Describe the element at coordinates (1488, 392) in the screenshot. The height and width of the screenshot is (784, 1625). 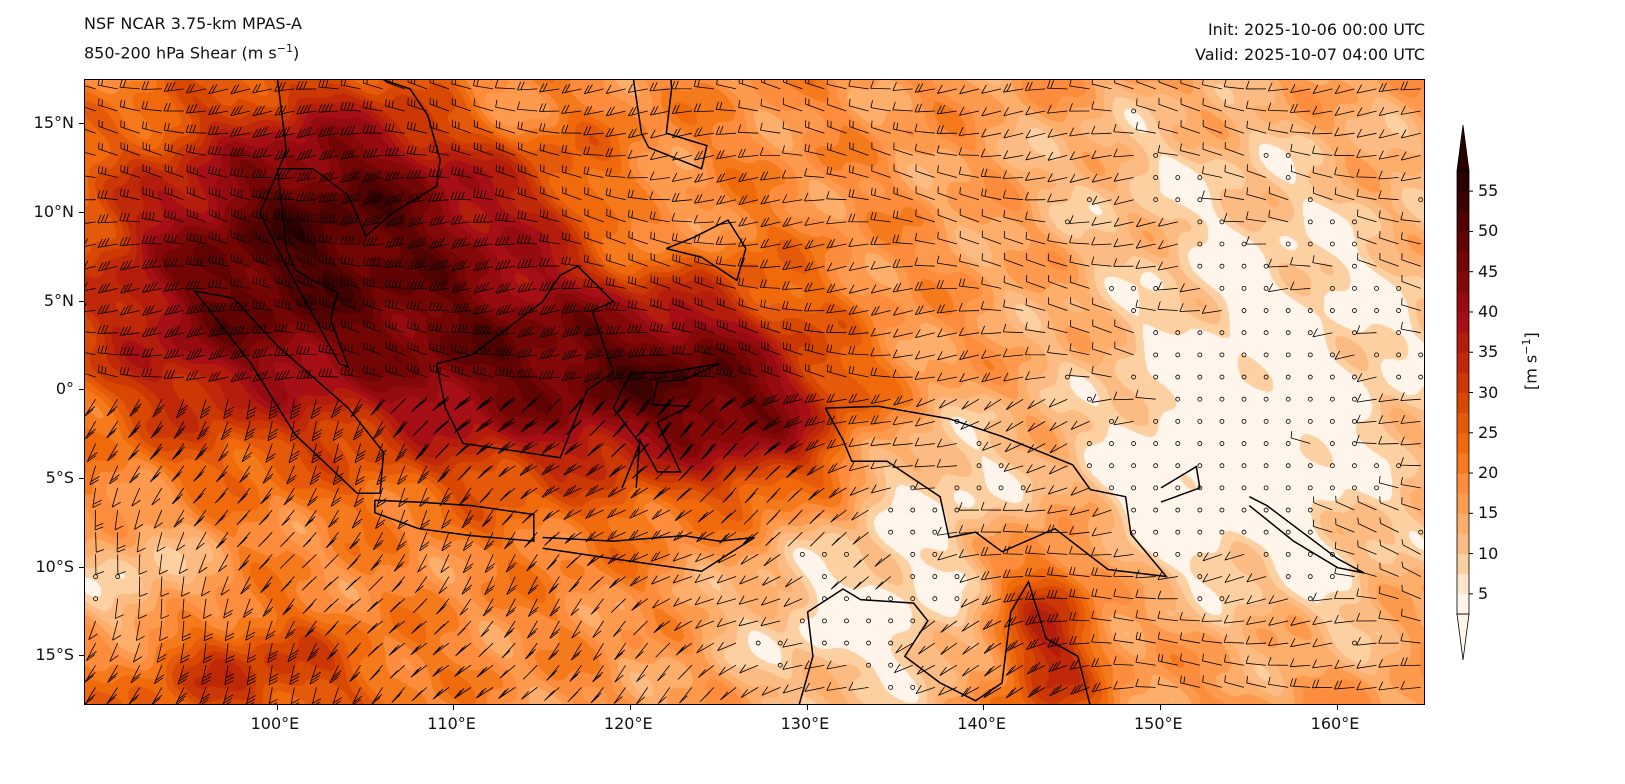
I see `colorbar-tick-label: 30` at that location.